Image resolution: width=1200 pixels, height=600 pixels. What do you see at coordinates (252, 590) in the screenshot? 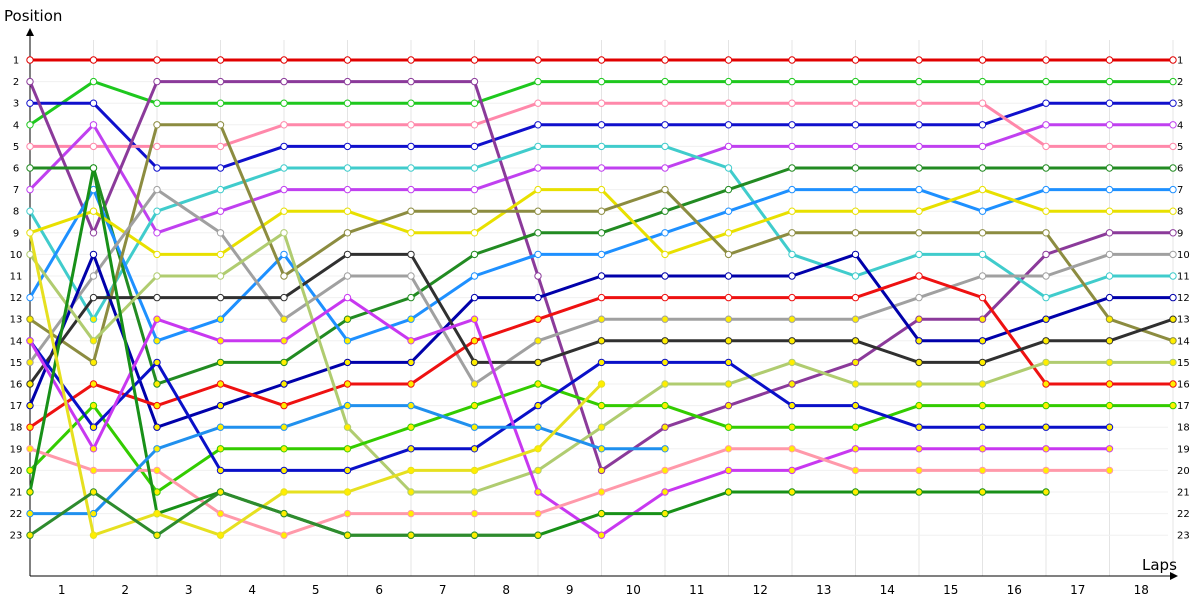
I see `x-tick-label: 4` at bounding box center [252, 590].